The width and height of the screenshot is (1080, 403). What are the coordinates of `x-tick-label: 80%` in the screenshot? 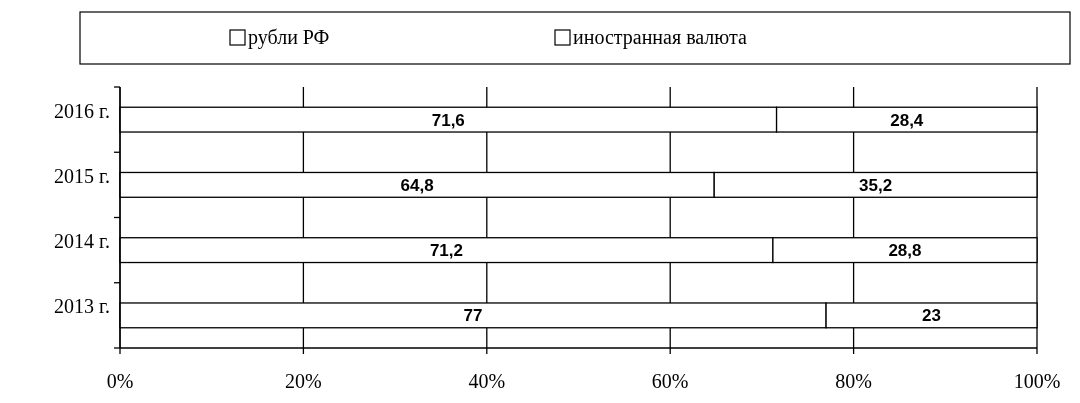 It's located at (853, 381).